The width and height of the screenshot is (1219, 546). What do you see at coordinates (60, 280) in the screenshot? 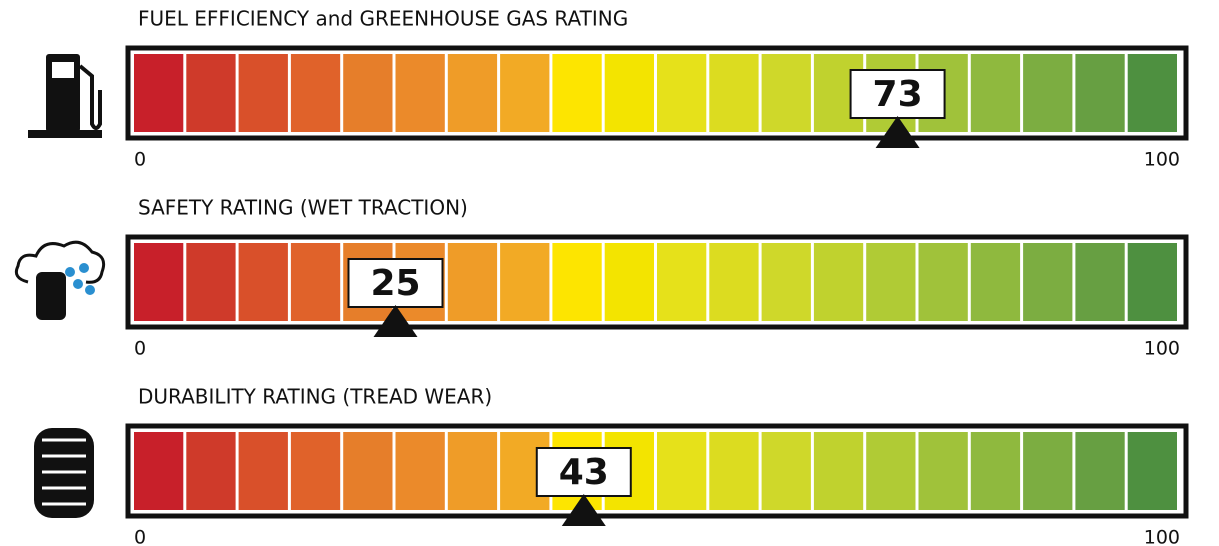
I see `wet-icon` at bounding box center [60, 280].